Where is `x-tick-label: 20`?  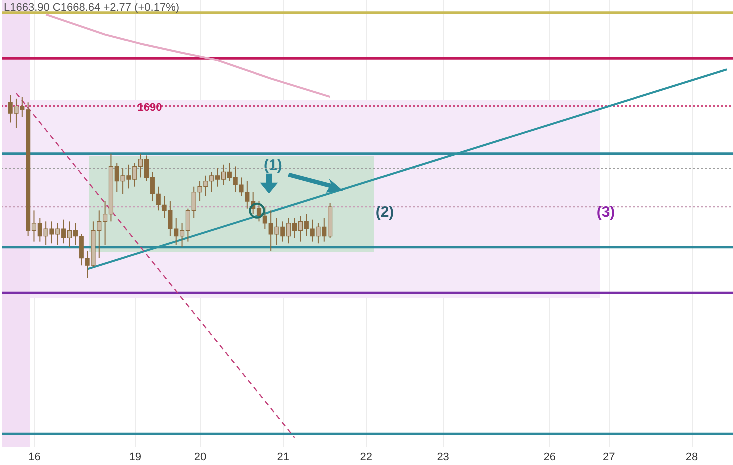 x-tick-label: 20 is located at coordinates (200, 458).